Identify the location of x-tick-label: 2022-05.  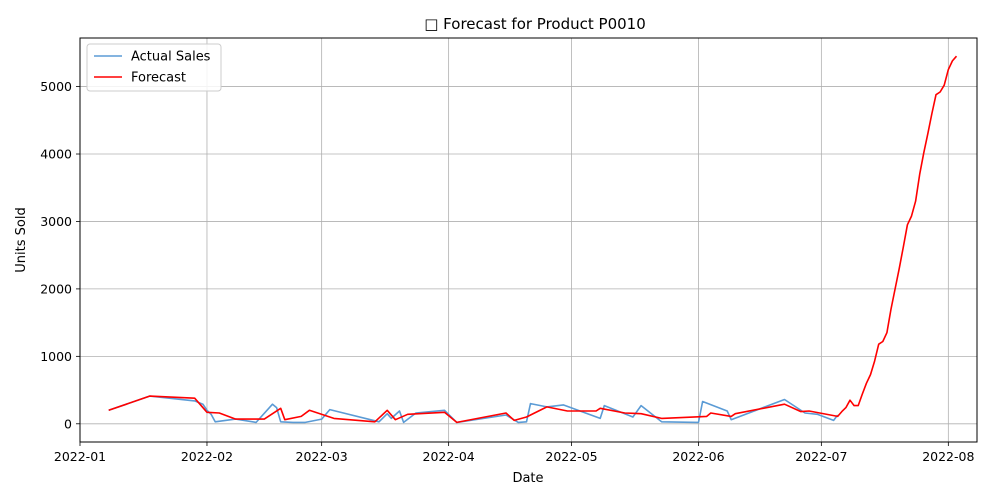
(571, 456).